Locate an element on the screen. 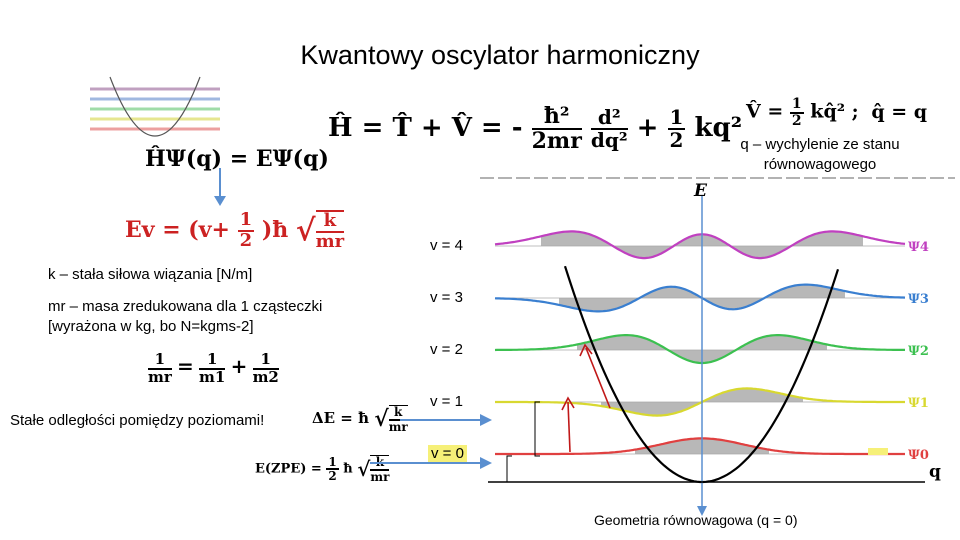  reduced-mass-definition: mr – masa zredukowana dla 1 cząsteczki is located at coordinates (185, 306).